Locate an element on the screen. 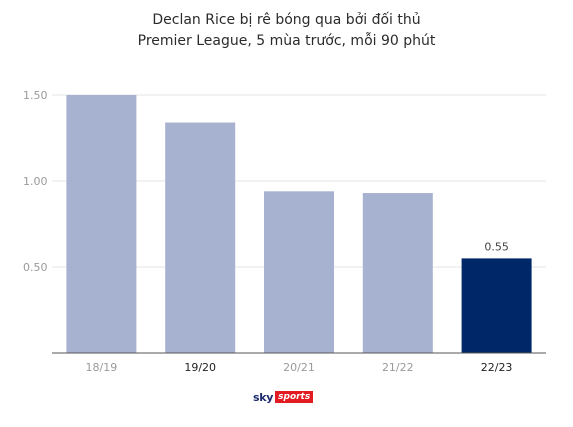 Image resolution: width=573 pixels, height=427 pixels. sky-sports-logo: sky sports is located at coordinates (283, 397).